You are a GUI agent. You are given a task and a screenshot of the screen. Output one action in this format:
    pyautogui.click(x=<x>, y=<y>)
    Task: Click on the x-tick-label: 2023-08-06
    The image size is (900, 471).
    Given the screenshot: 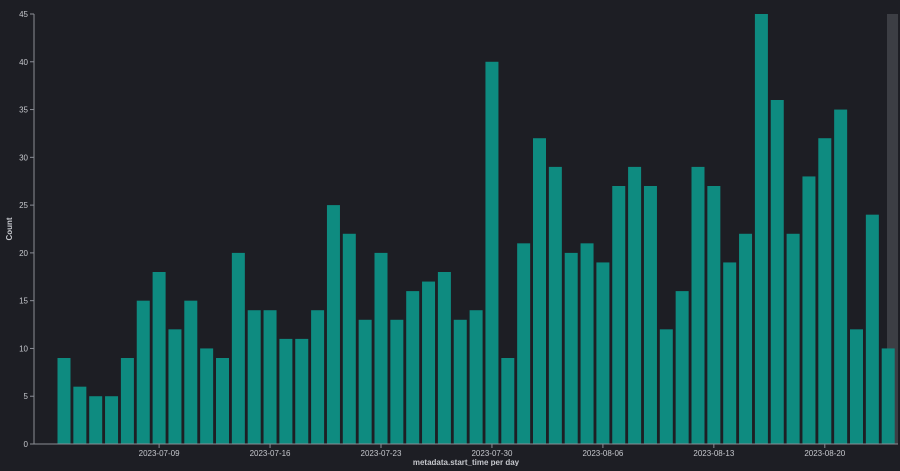 What is the action you would take?
    pyautogui.click(x=602, y=453)
    